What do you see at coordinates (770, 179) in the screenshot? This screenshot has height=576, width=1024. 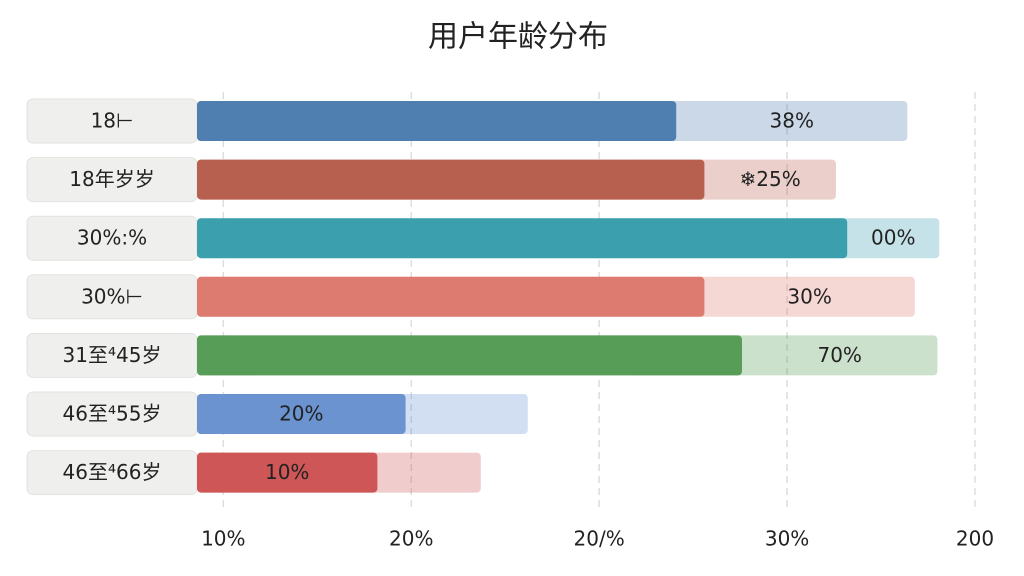 I see `bar-label: ❄25%` at bounding box center [770, 179].